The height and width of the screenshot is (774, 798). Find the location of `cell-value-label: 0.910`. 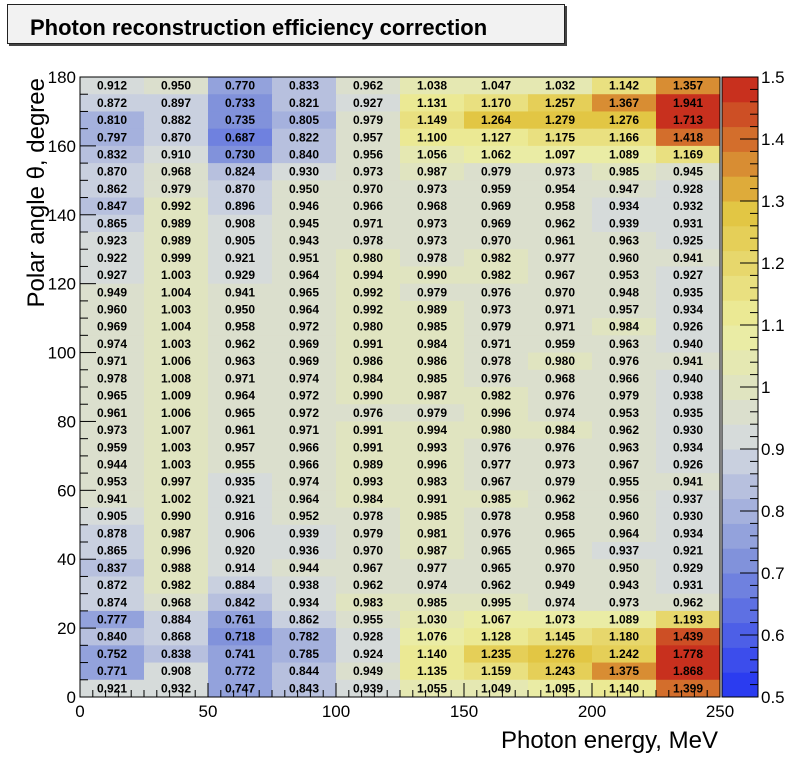

cell-value-label: 0.910 is located at coordinates (176, 155).